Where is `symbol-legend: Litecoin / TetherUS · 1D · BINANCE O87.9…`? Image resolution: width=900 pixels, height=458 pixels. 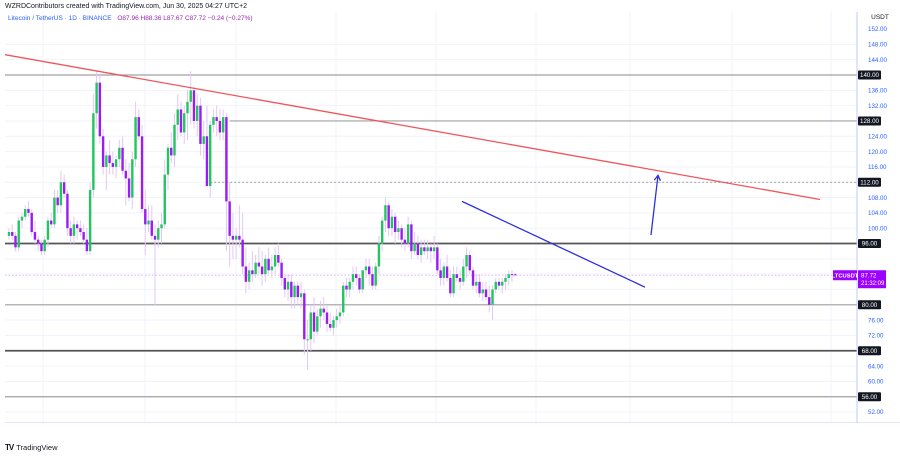
symbol-legend: Litecoin / TetherUS · 1D · BINANCE O87.9… is located at coordinates (130, 18).